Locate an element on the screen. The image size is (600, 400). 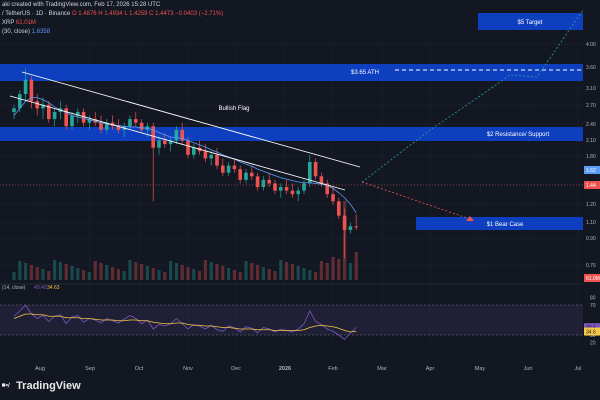
y-tick-label: 1.80 is located at coordinates (591, 157).